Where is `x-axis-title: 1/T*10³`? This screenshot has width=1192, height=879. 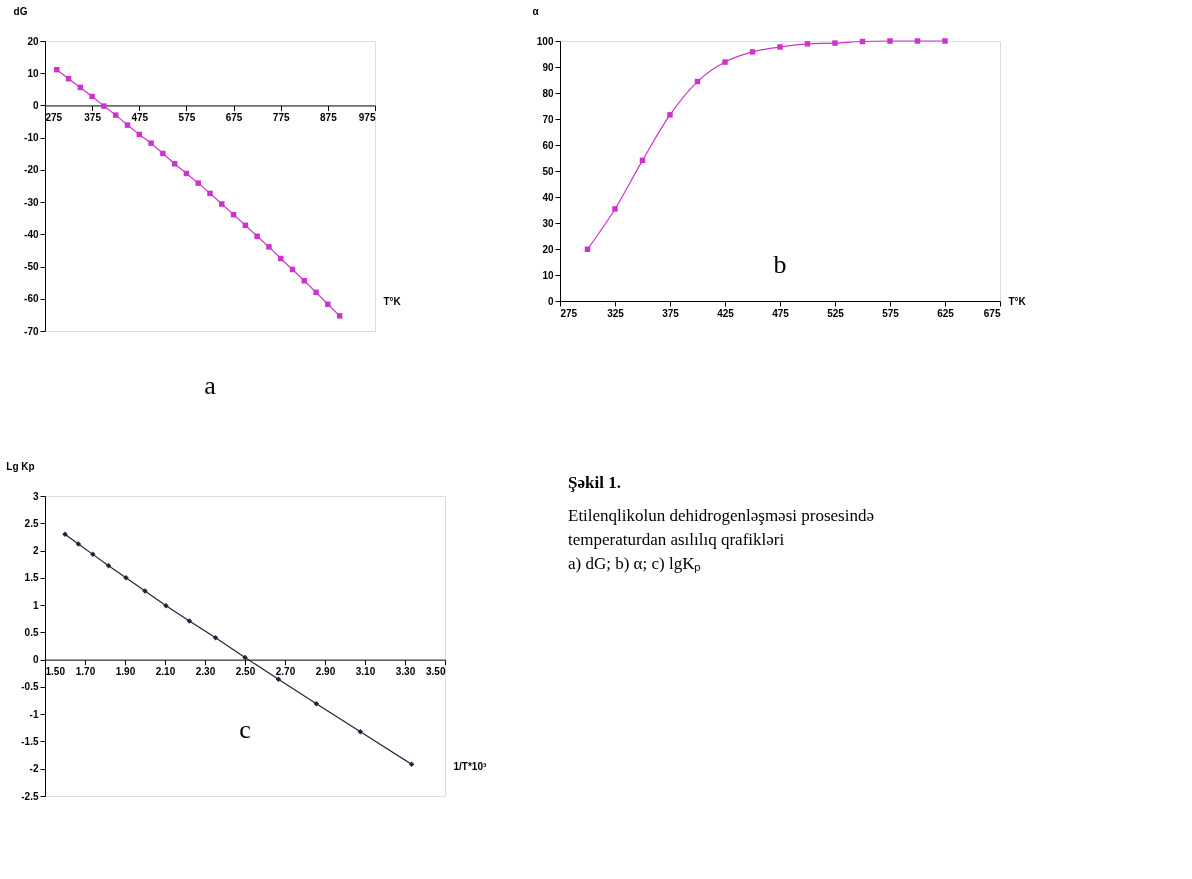 x-axis-title: 1/T*10³ is located at coordinates (470, 766).